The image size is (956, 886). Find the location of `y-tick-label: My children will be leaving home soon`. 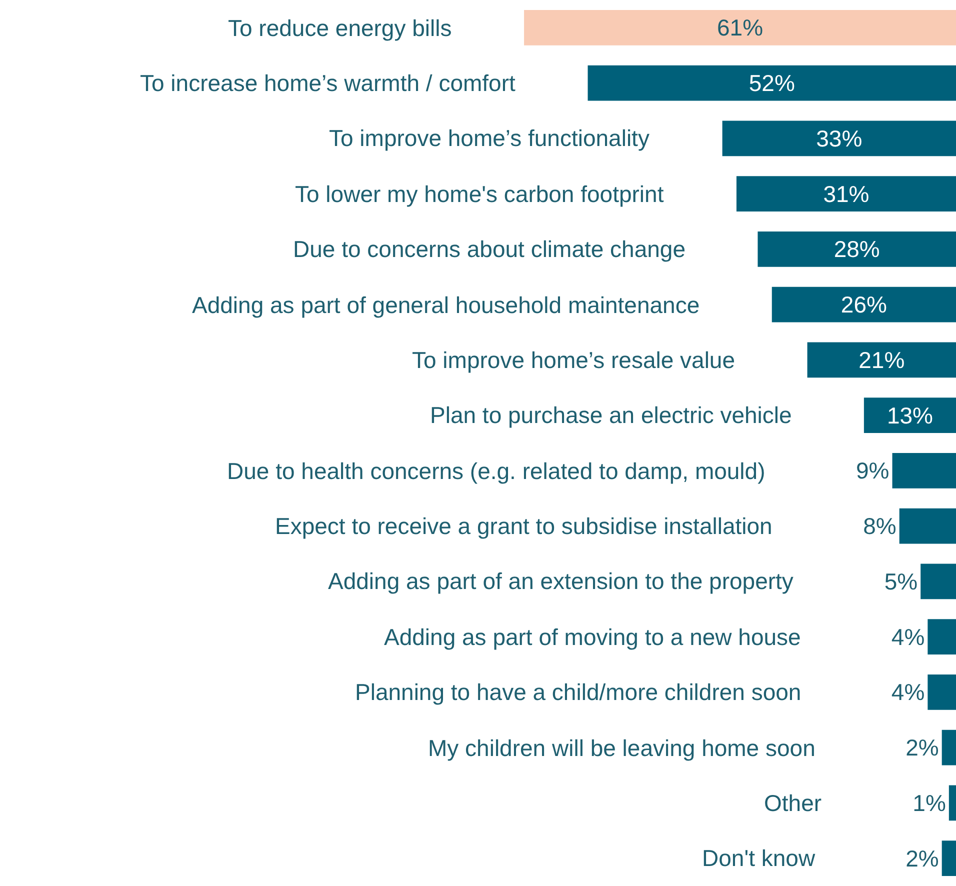

y-tick-label: My children will be leaving home soon is located at coordinates (622, 748).